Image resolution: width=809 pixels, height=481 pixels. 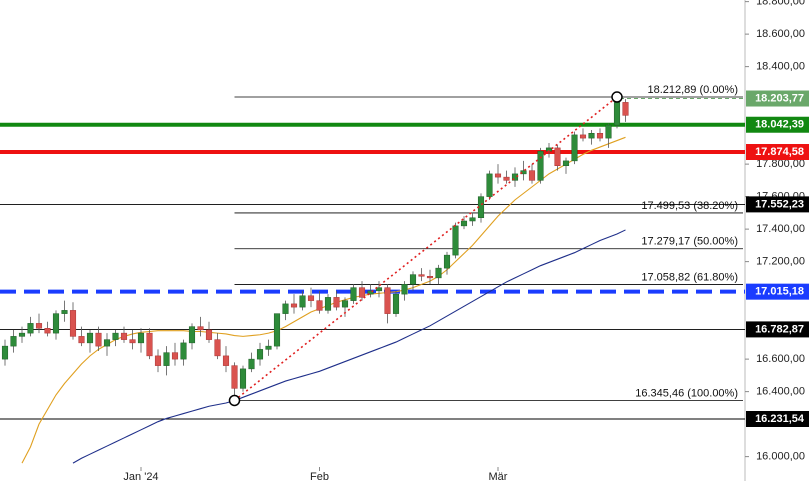 I want to click on x-tick-label: Mär, so click(x=498, y=476).